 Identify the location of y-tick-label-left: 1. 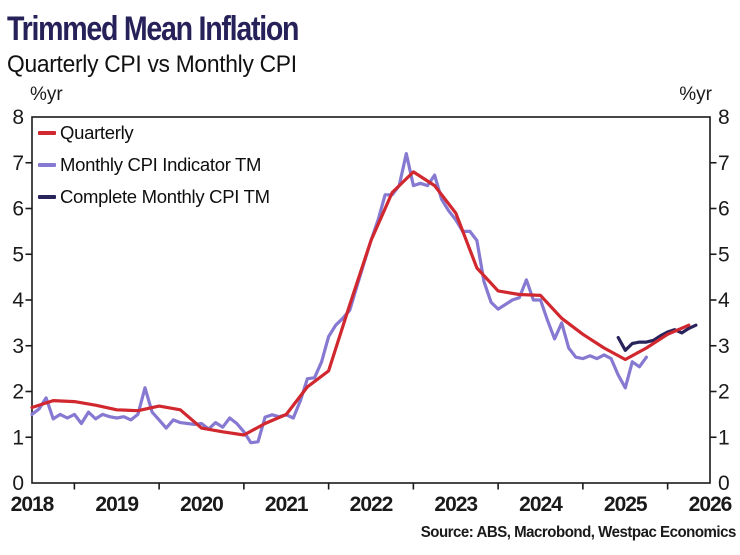
(18, 437).